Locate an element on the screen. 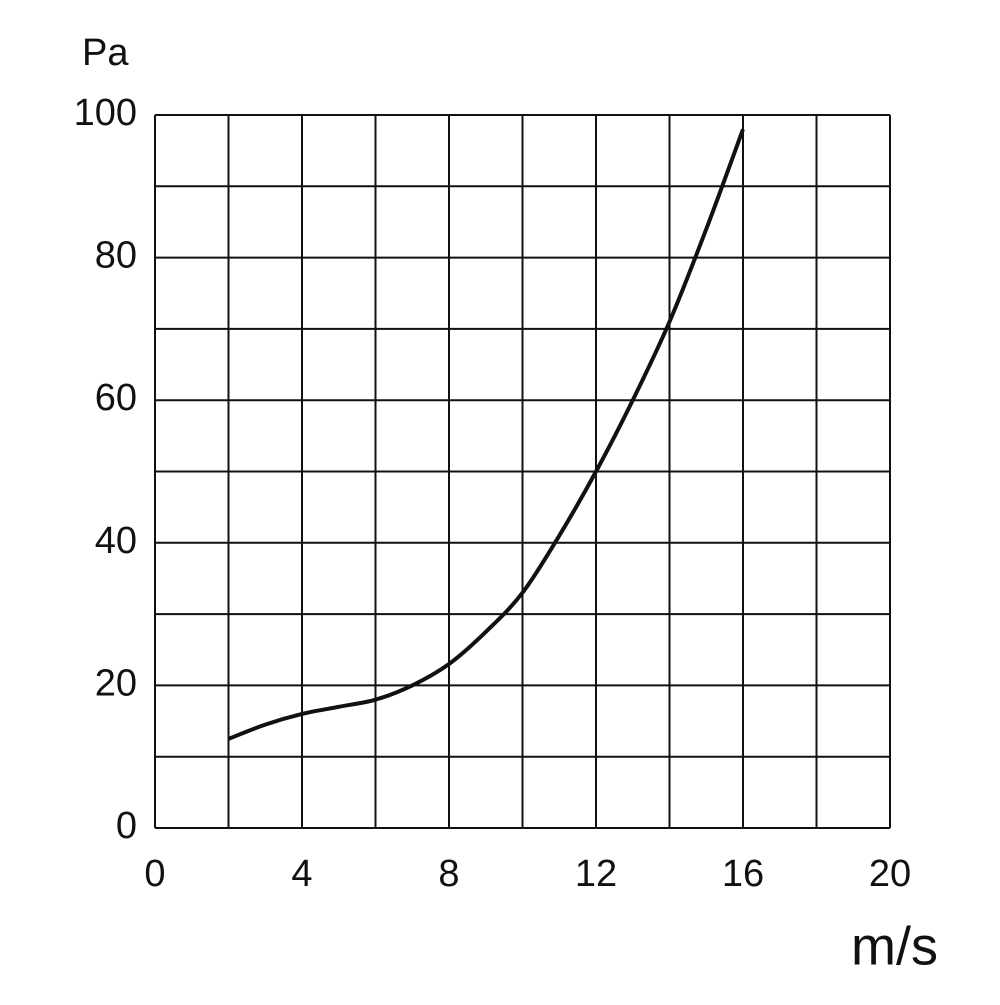 The width and height of the screenshot is (1000, 1005). y-tick-label: 80 is located at coordinates (116, 256).